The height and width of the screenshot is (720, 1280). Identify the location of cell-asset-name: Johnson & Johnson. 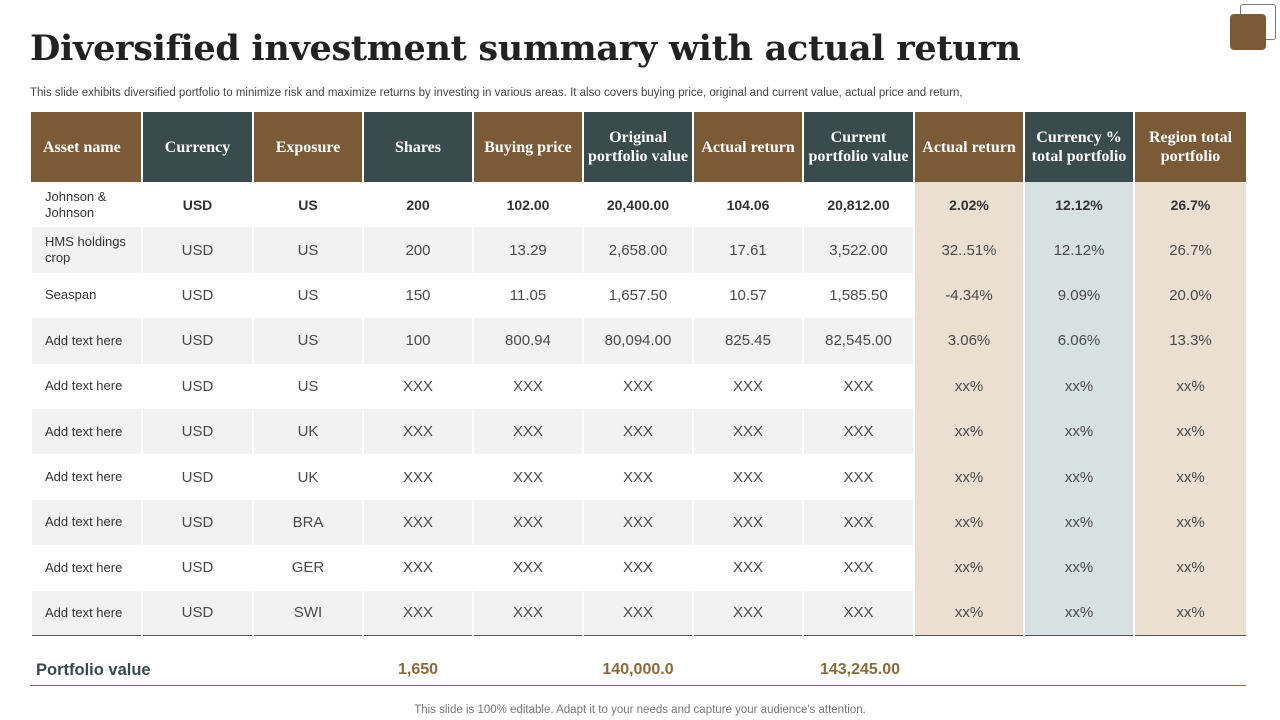
(86, 205).